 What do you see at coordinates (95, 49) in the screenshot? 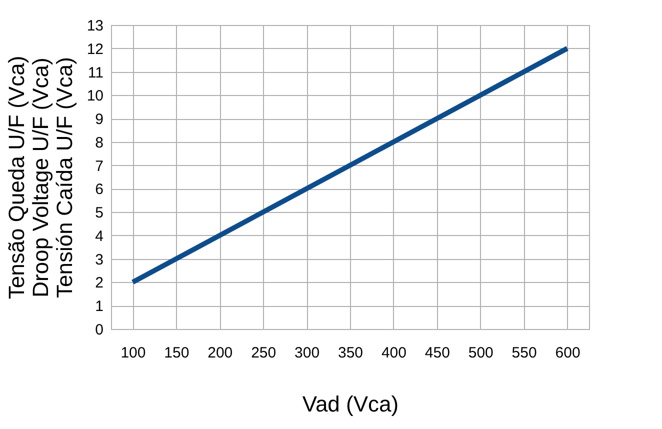
I see `y-tick-label: 12` at bounding box center [95, 49].